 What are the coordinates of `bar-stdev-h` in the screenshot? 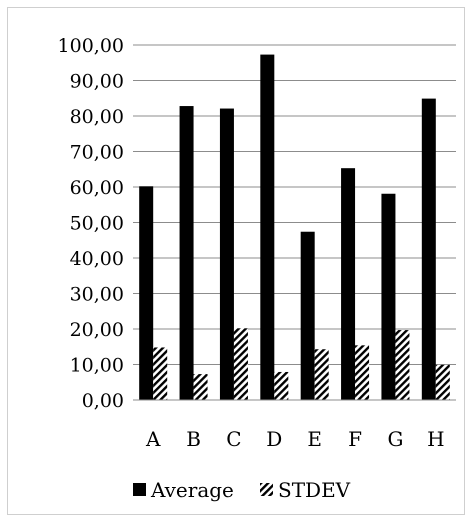 It's located at (442, 382).